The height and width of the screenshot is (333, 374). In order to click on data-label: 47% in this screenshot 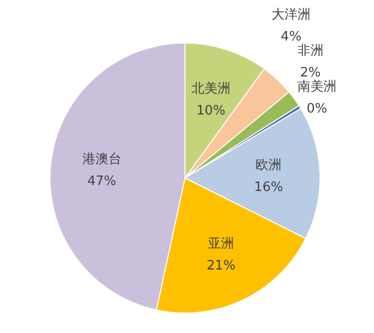, I will do `click(101, 182)`.